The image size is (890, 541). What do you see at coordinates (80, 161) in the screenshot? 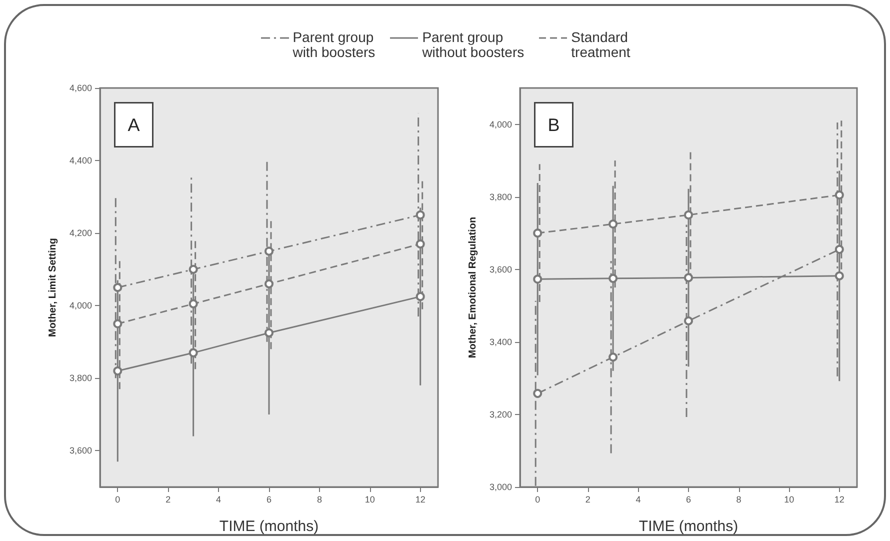
I see `y-tick-label: 4,400` at bounding box center [80, 161].